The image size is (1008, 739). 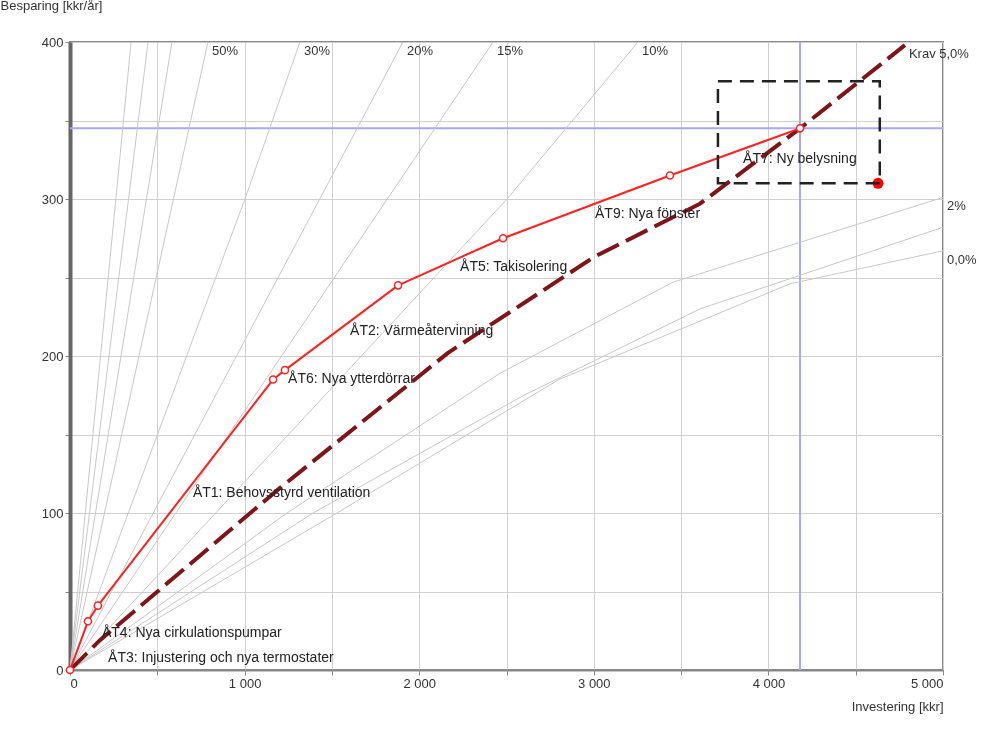 What do you see at coordinates (514, 266) in the screenshot?
I see `annotation: ÅT5: Takisolering` at bounding box center [514, 266].